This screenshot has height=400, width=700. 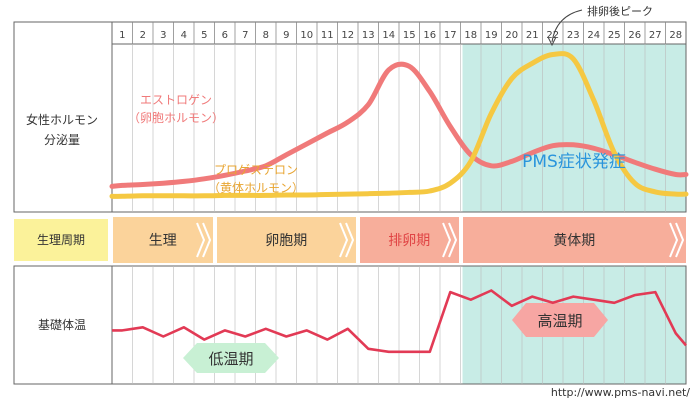 What do you see at coordinates (143, 35) in the screenshot?
I see `day-label: 2` at bounding box center [143, 35].